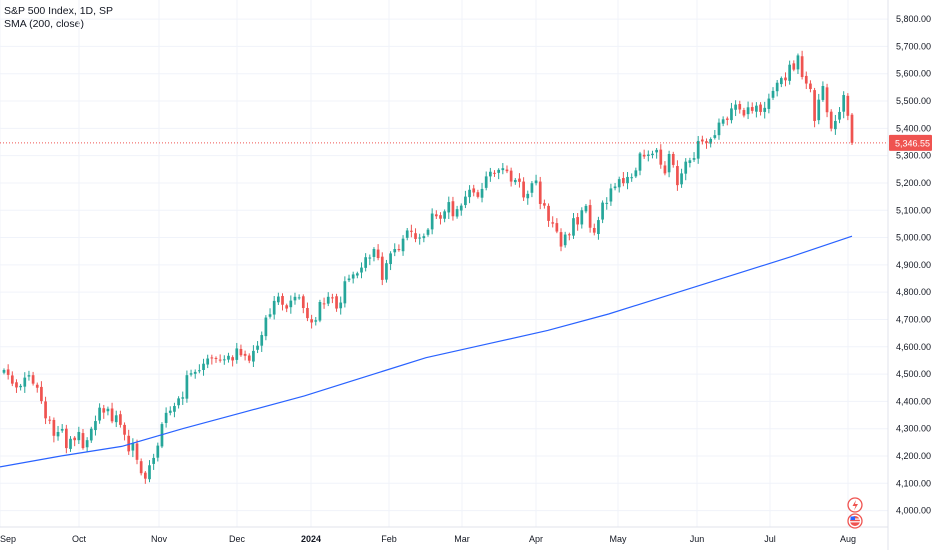 Image resolution: width=932 pixels, height=550 pixels. What do you see at coordinates (913, 456) in the screenshot?
I see `price-tick-label: 4,200.00` at bounding box center [913, 456].